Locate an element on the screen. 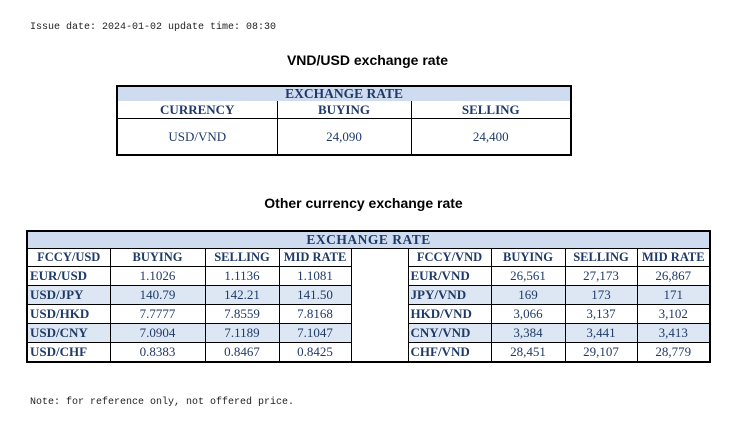 This screenshot has width=731, height=431. selling-cell: 1.1136 is located at coordinates (242, 276).